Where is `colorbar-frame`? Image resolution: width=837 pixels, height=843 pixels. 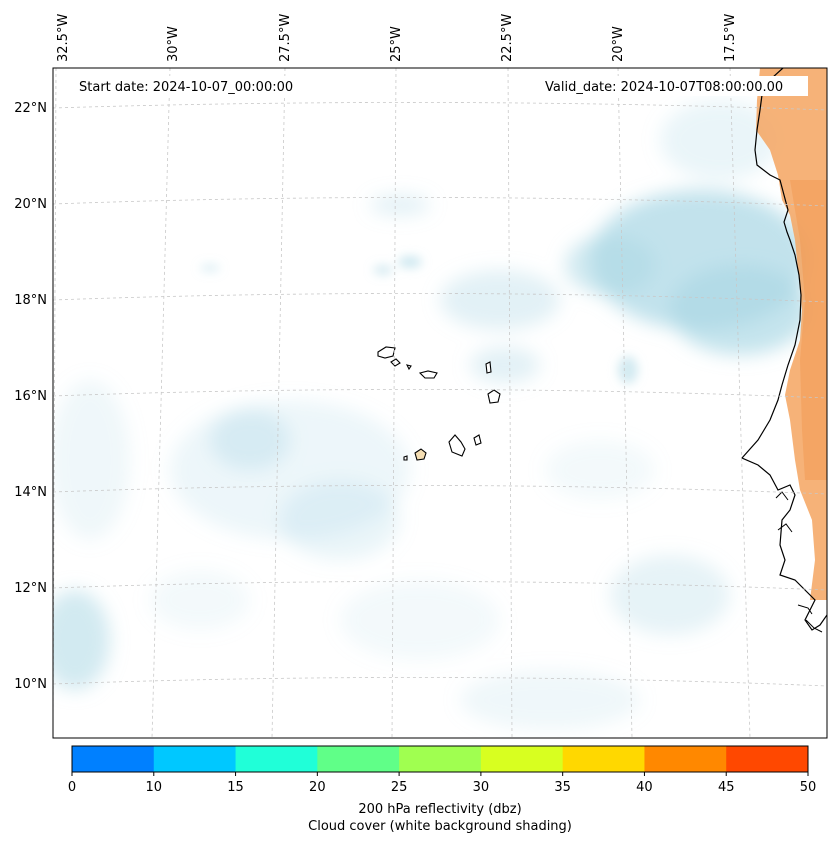 colorbar-frame is located at coordinates (440, 759).